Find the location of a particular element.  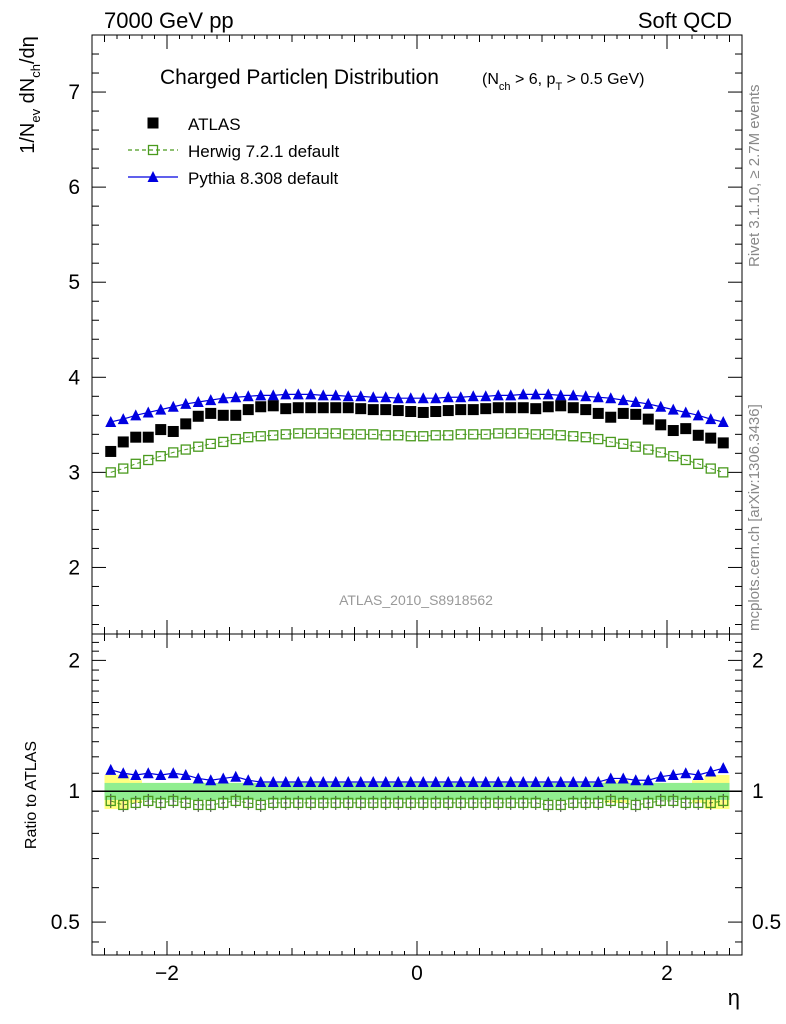

ratio-y-tick-label-right: 1 is located at coordinates (758, 791).